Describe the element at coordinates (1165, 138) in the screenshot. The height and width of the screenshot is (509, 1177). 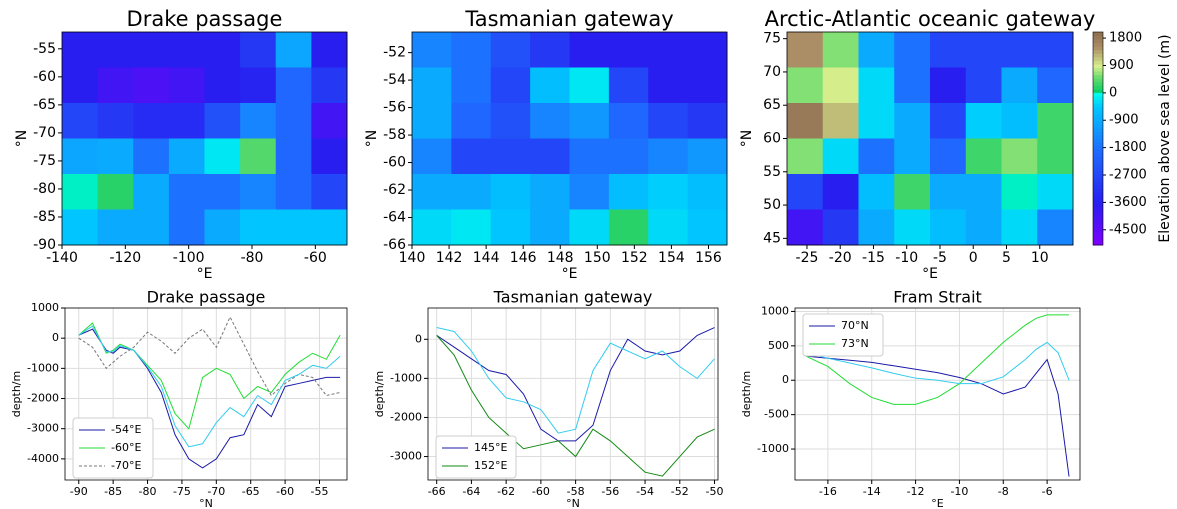
I see `colorbar-label: Elevation above sea level (m)` at that location.